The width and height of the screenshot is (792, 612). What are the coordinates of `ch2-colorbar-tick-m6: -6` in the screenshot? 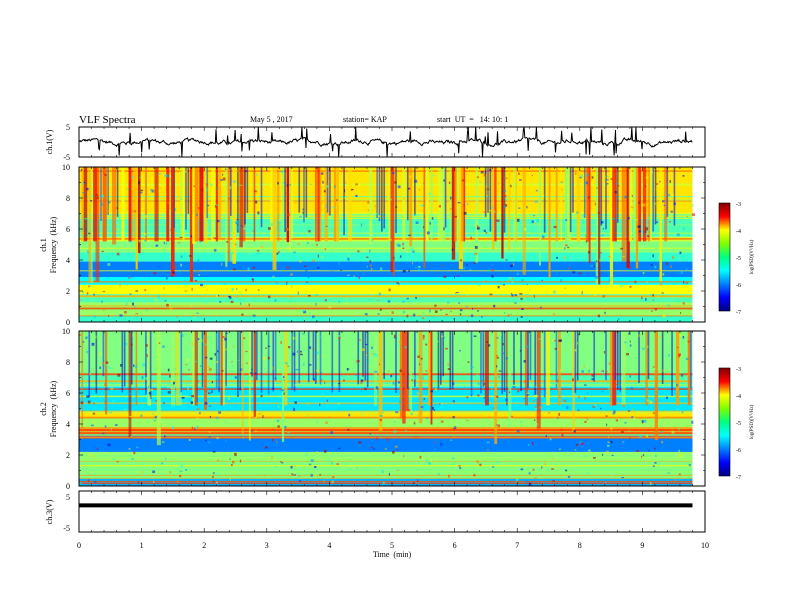 It's located at (738, 451).